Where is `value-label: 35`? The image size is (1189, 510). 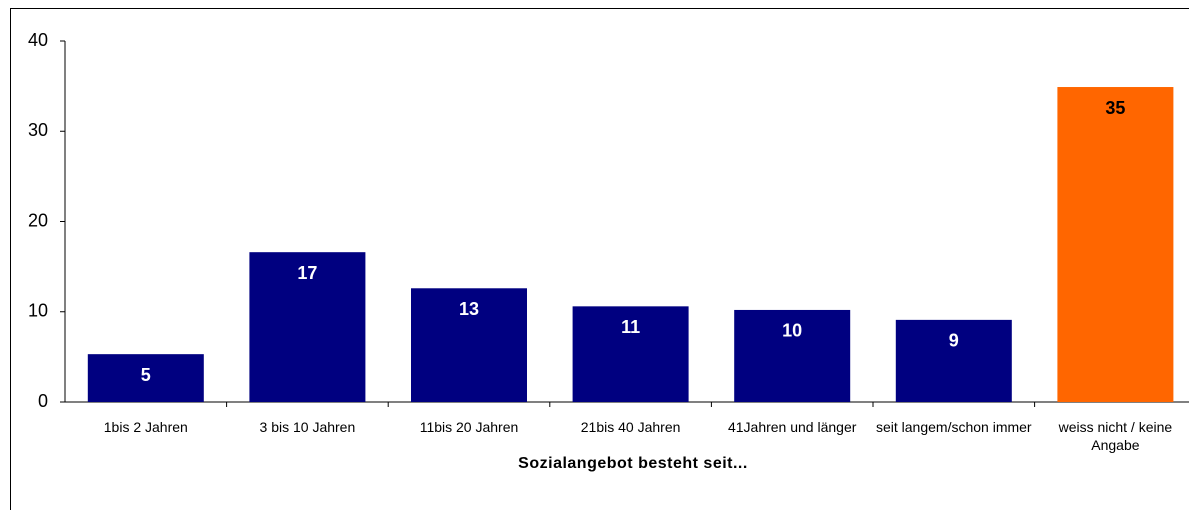
value-label: 35 is located at coordinates (1115, 108).